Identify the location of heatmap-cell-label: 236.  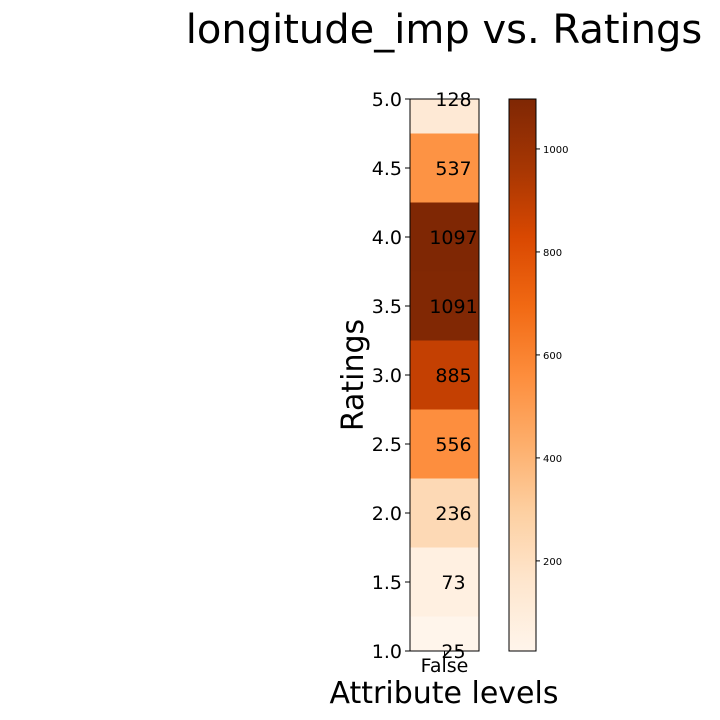
(453, 514).